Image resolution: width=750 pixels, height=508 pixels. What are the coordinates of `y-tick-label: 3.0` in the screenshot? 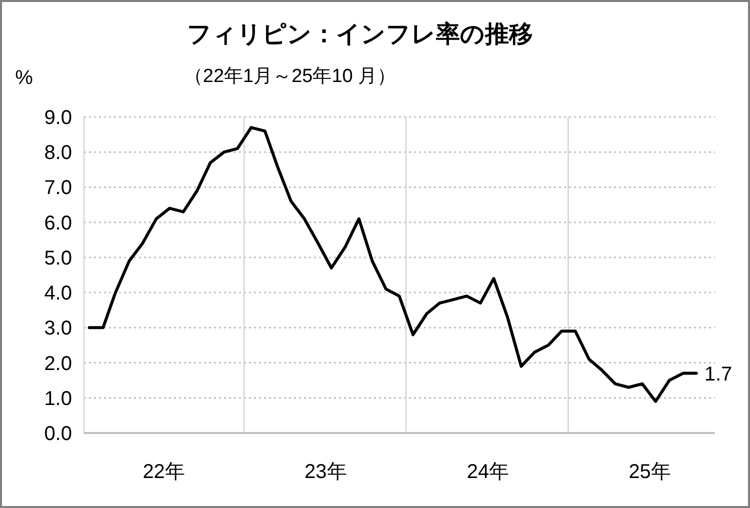 It's located at (58, 329).